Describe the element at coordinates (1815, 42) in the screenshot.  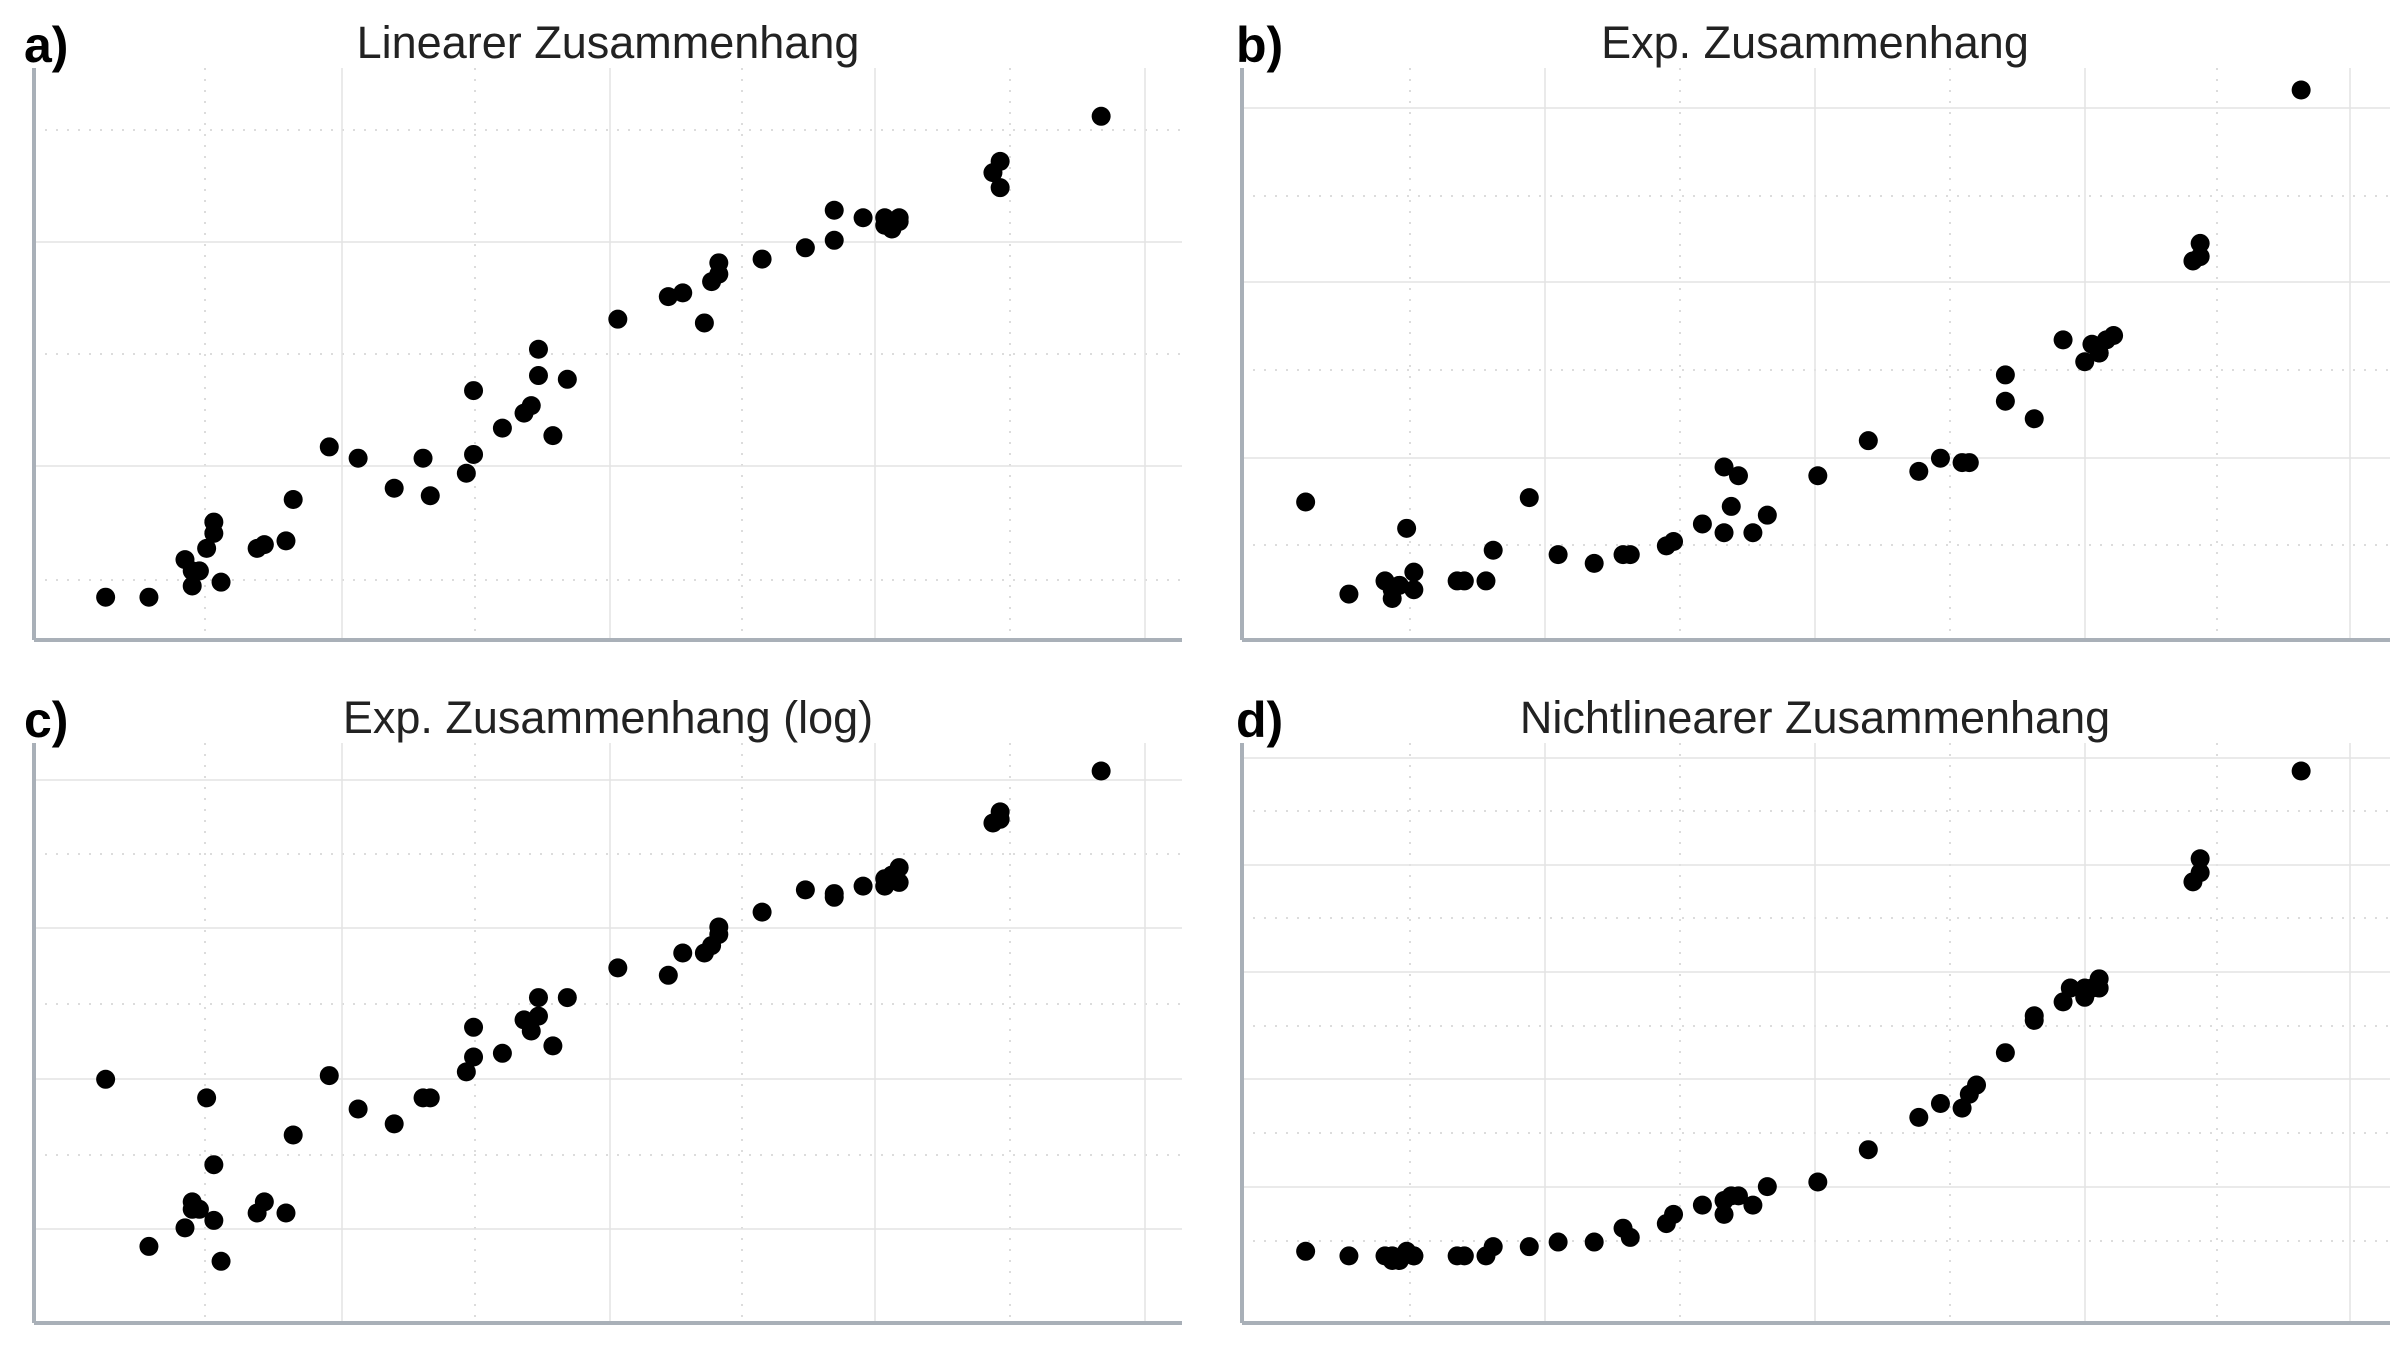
I see `chart-title: Exp. Zusammenhang` at that location.